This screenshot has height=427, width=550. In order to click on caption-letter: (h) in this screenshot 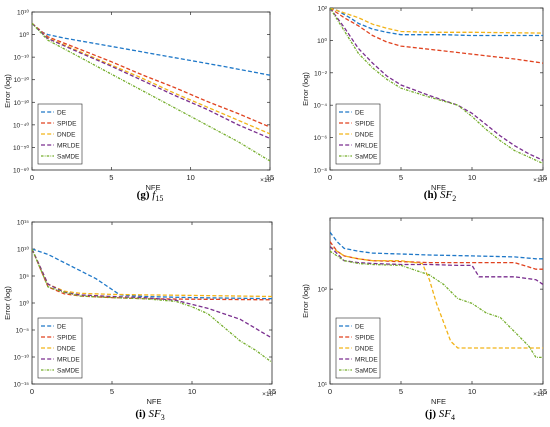, I will do `click(432, 195)`.